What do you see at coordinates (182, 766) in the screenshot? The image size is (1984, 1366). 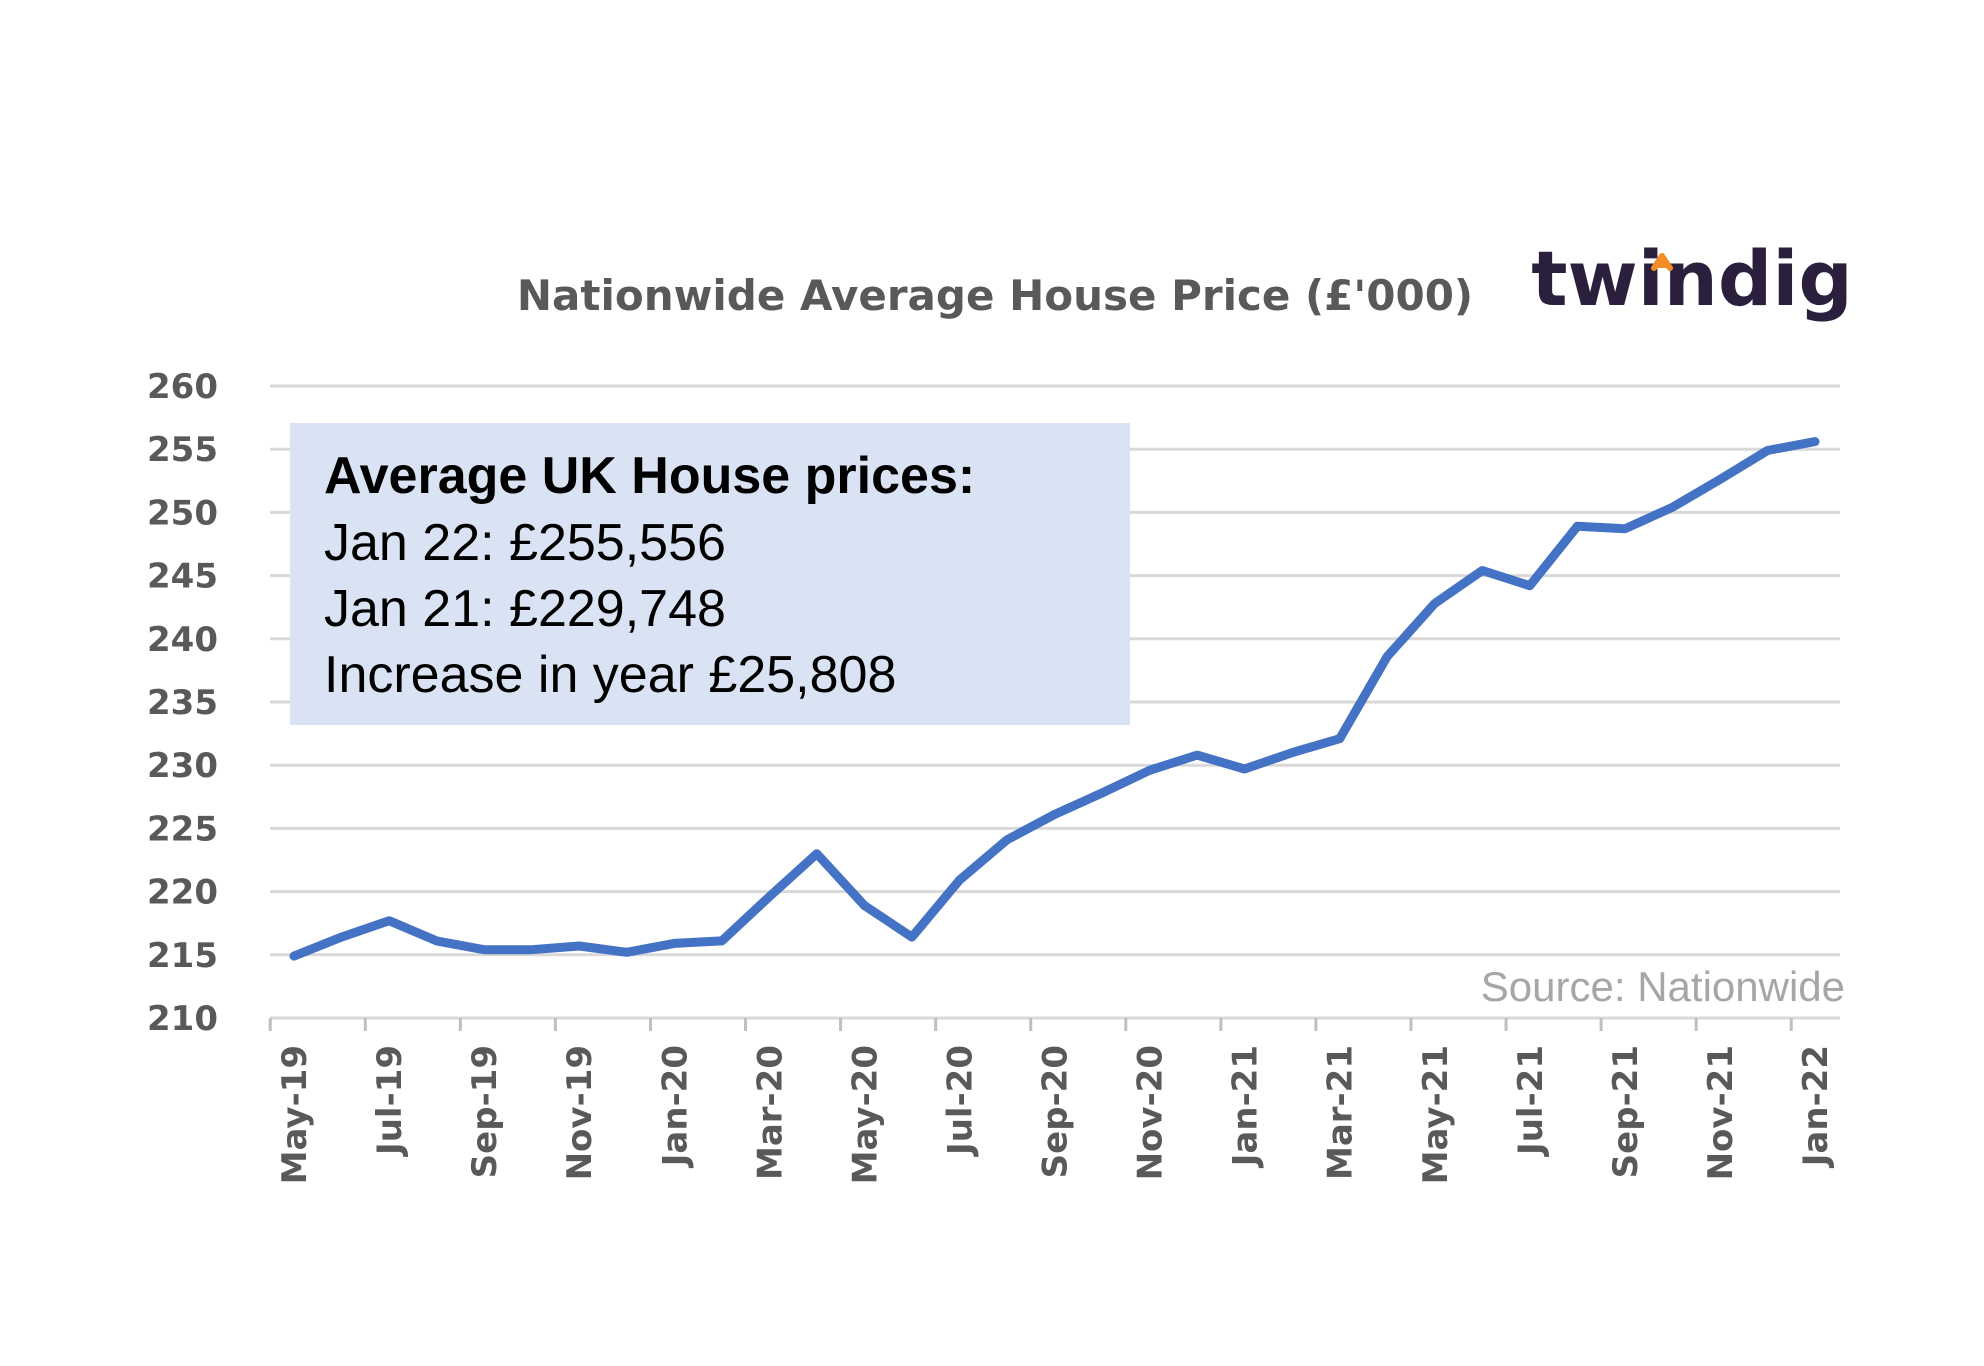 I see `y-tick-label: 230` at bounding box center [182, 766].